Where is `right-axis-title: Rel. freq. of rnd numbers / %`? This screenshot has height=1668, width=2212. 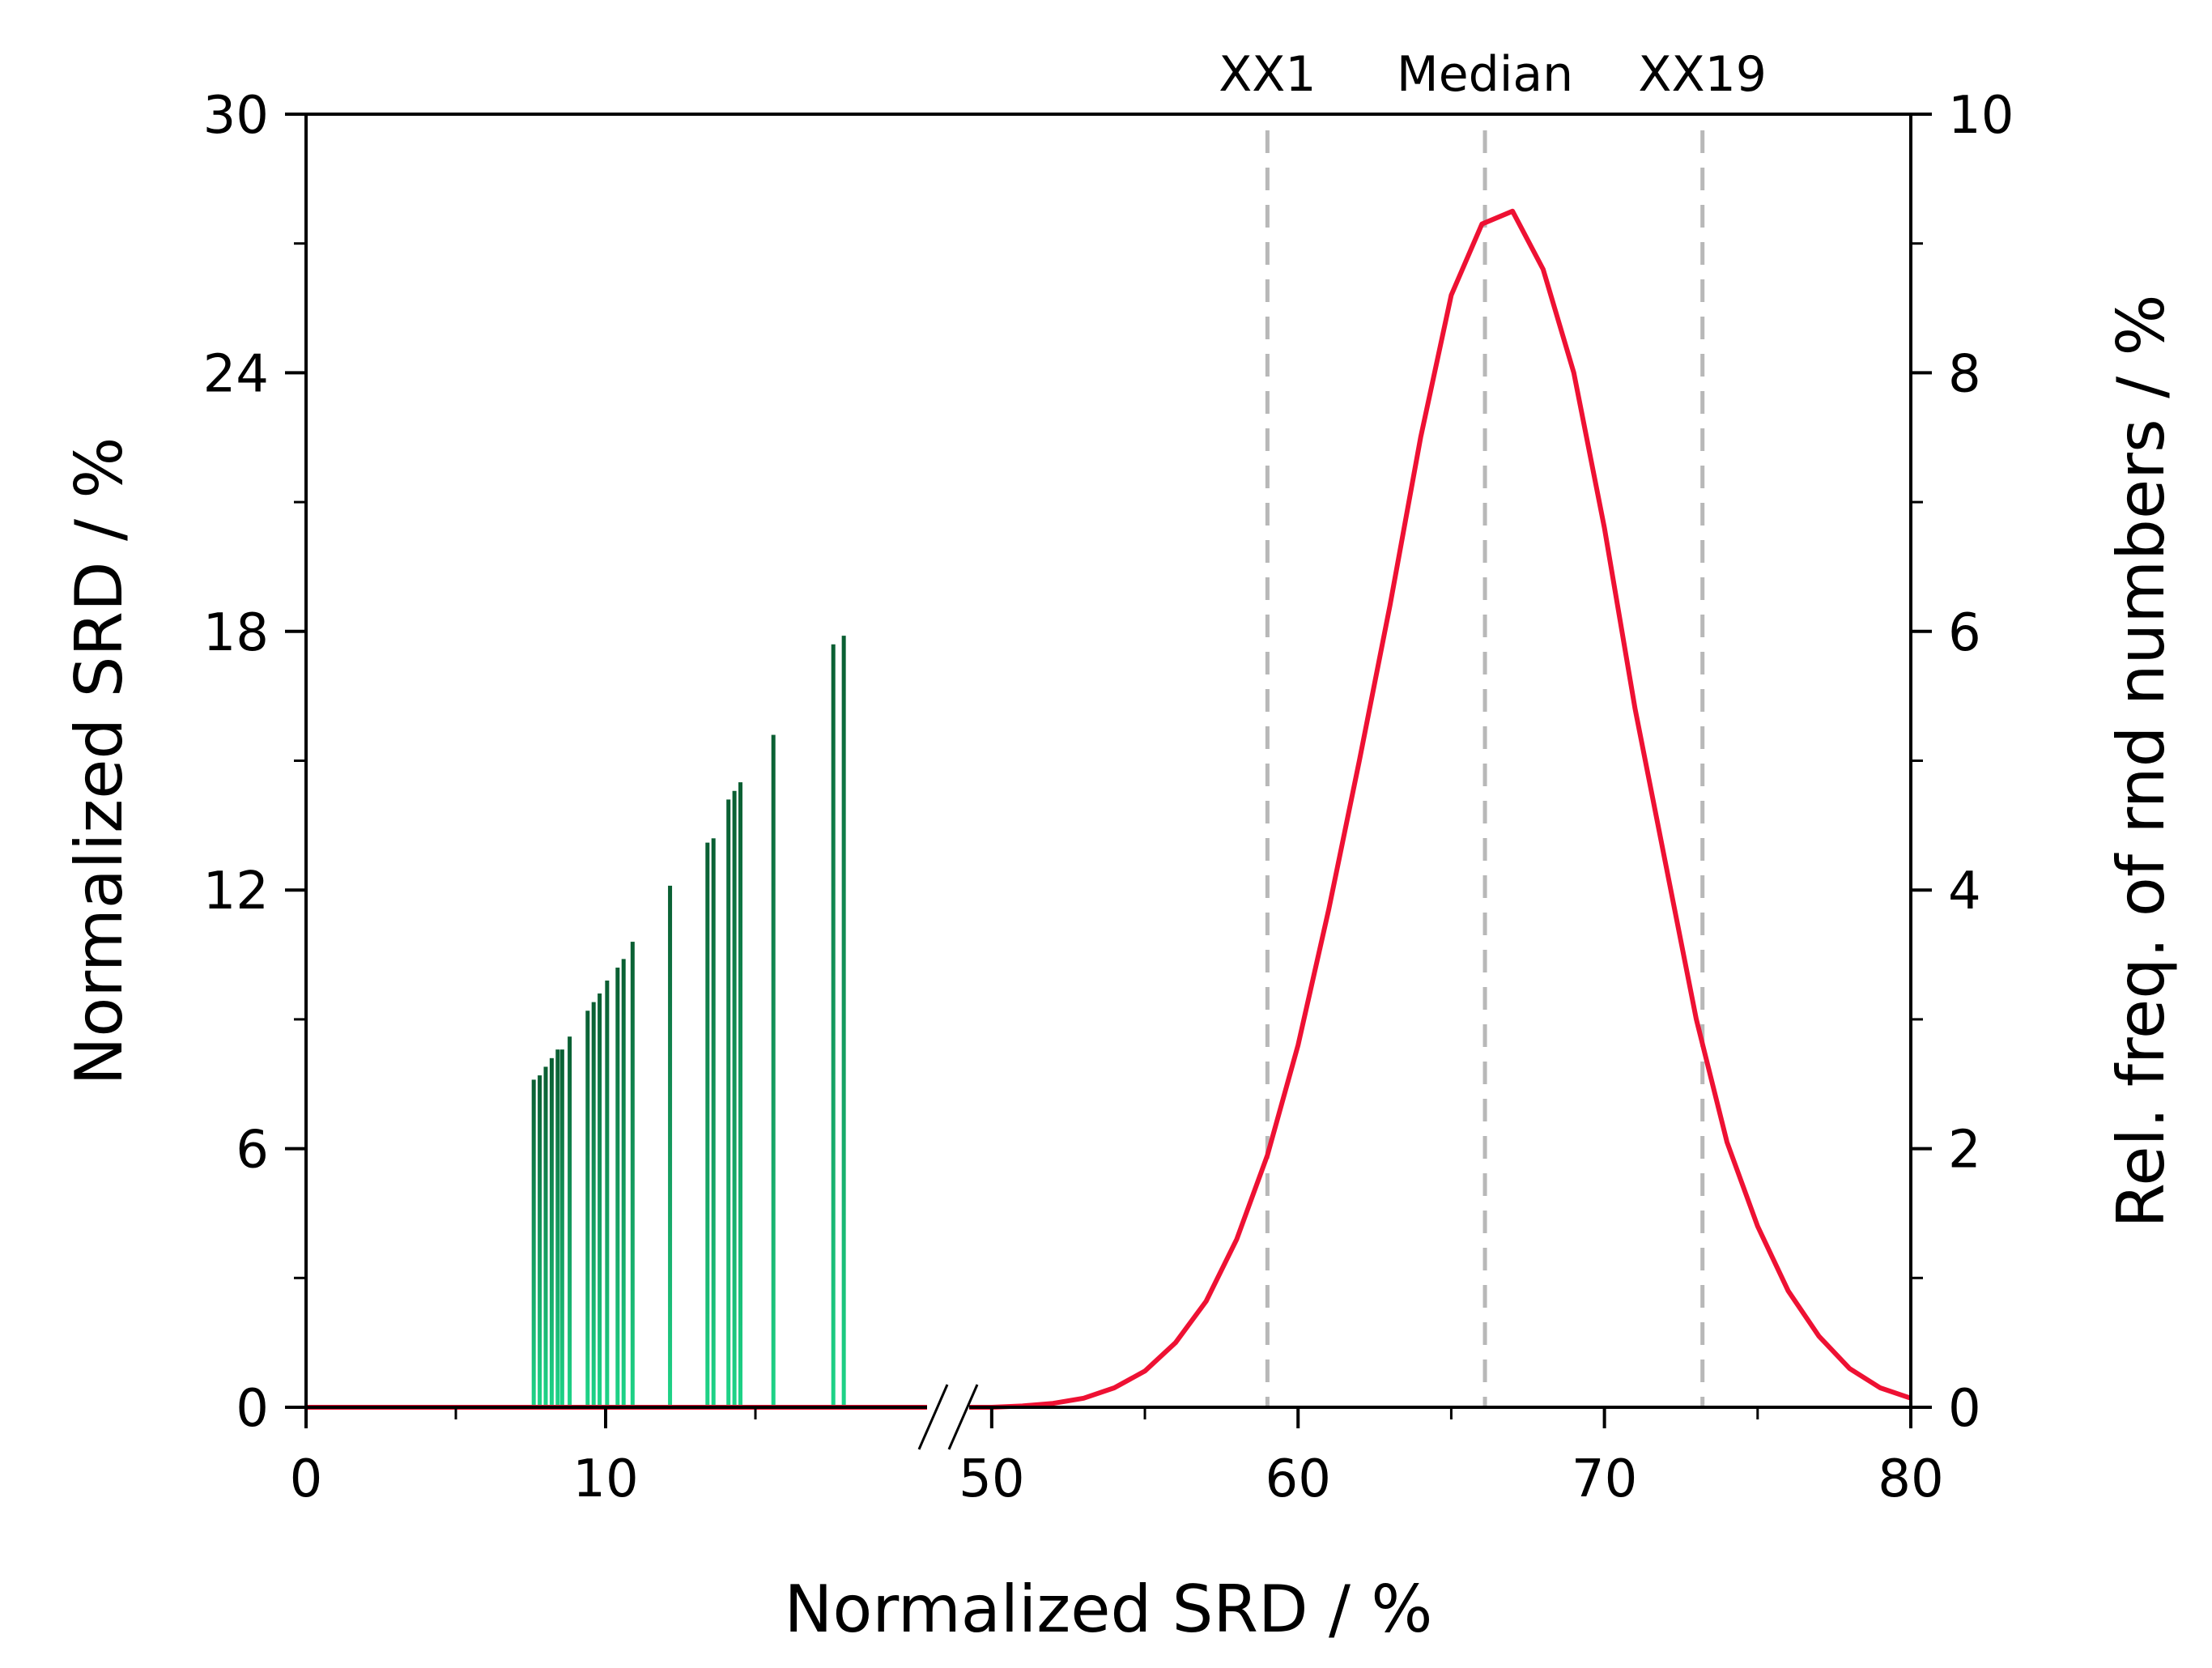 right-axis-title: Rel. freq. of rnd numbers / % is located at coordinates (2142, 761).